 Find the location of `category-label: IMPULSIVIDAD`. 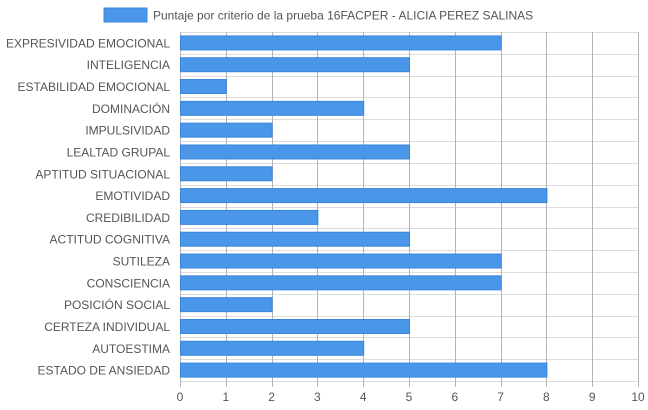

category-label: IMPULSIVIDAD is located at coordinates (127, 131).